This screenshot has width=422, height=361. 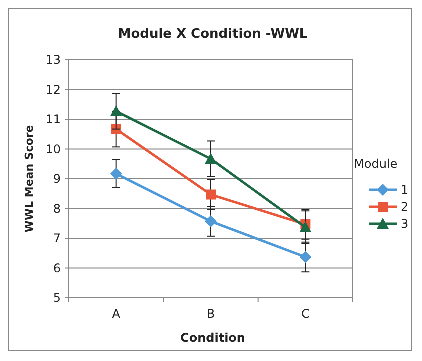 What do you see at coordinates (53, 60) in the screenshot?
I see `y-tick-label: 13` at bounding box center [53, 60].